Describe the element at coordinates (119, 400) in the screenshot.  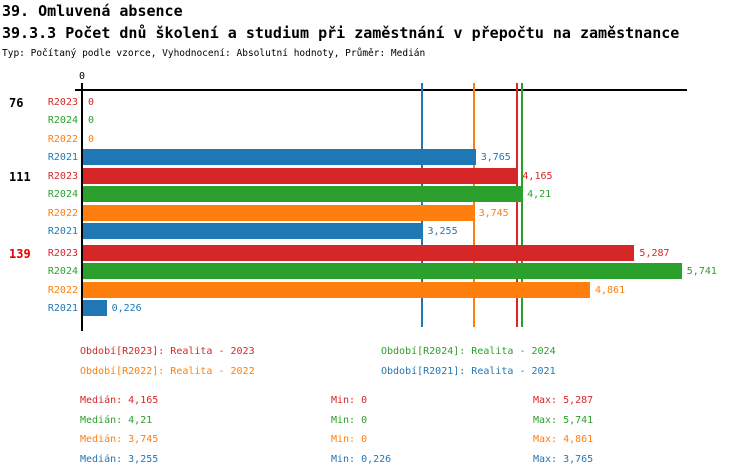
I see `stat-median-R2023: Medián: 4,165` at that location.